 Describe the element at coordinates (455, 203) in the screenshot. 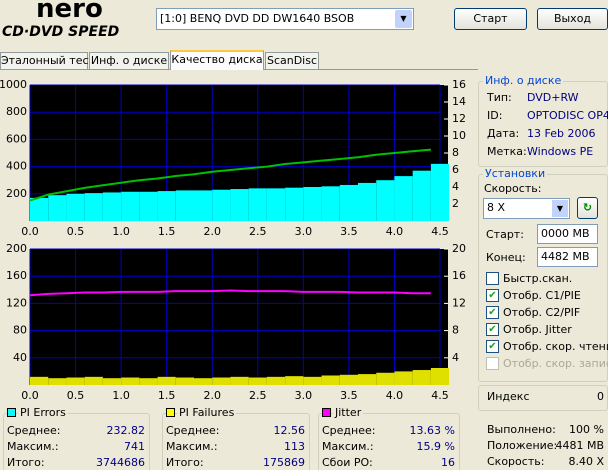

I see `y2-tick-label: 2` at that location.